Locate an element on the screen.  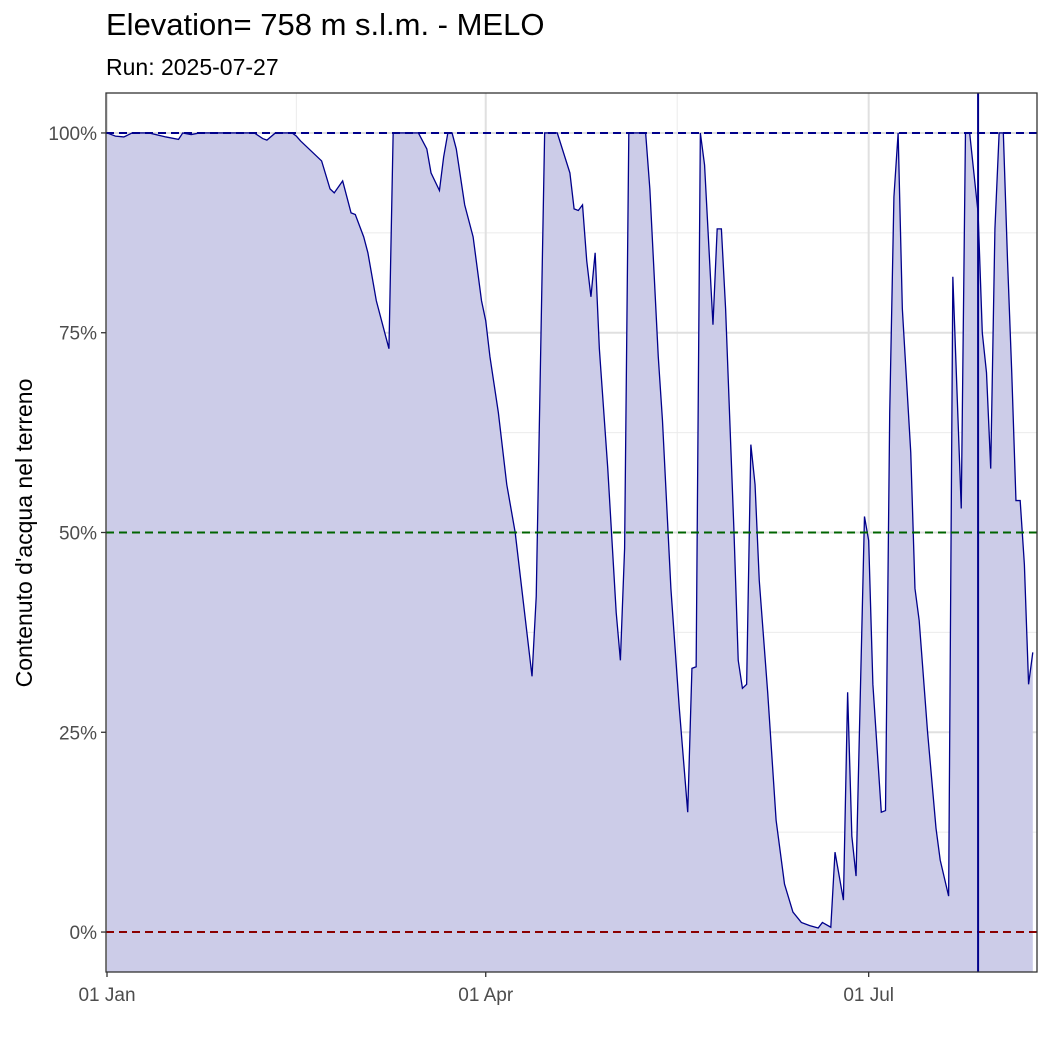
chart-title: Elevation= 758 m s.l.m. - MELO is located at coordinates (325, 24).